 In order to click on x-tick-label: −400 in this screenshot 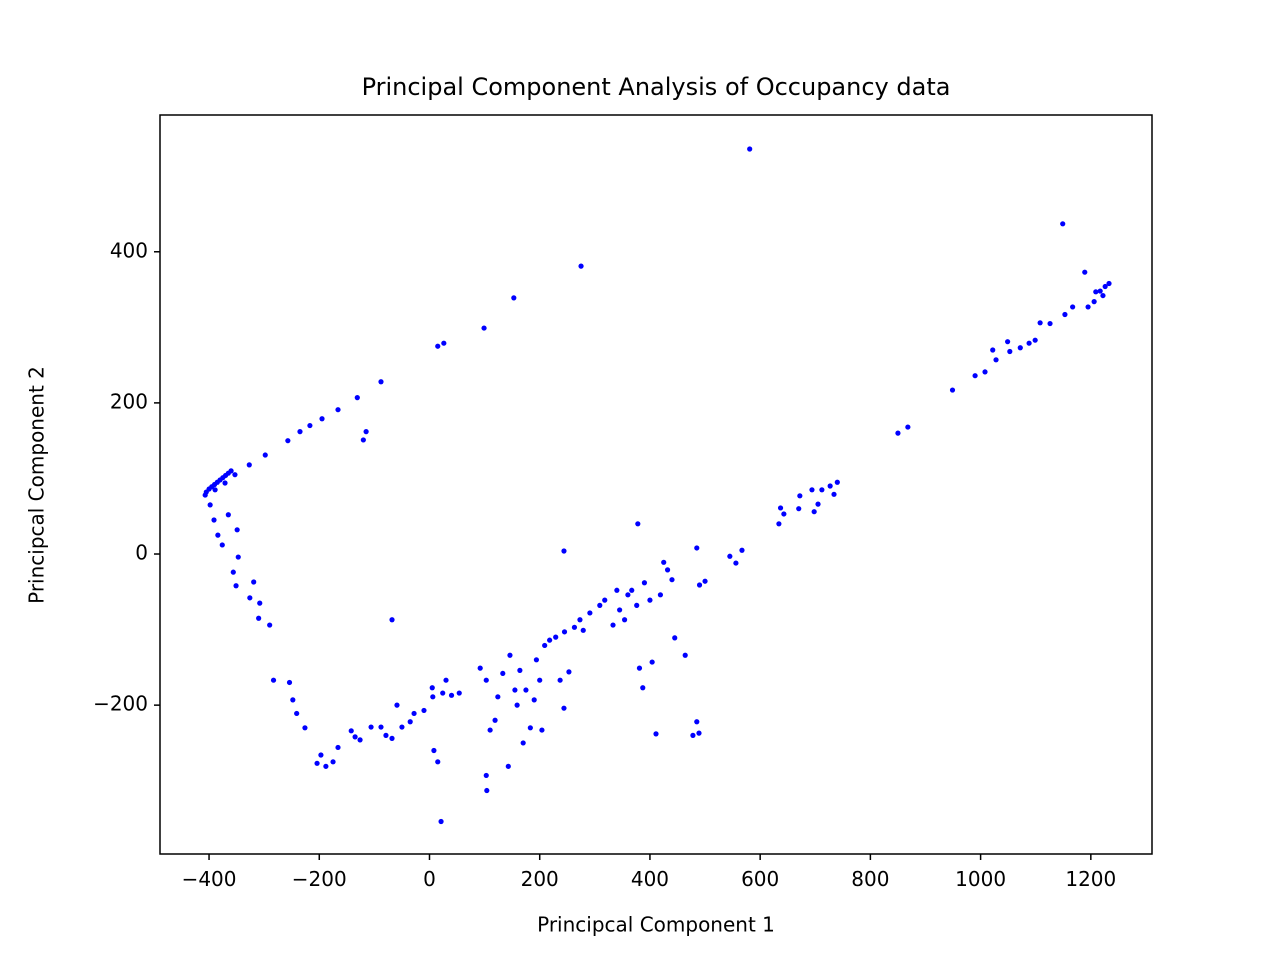, I will do `click(209, 879)`.